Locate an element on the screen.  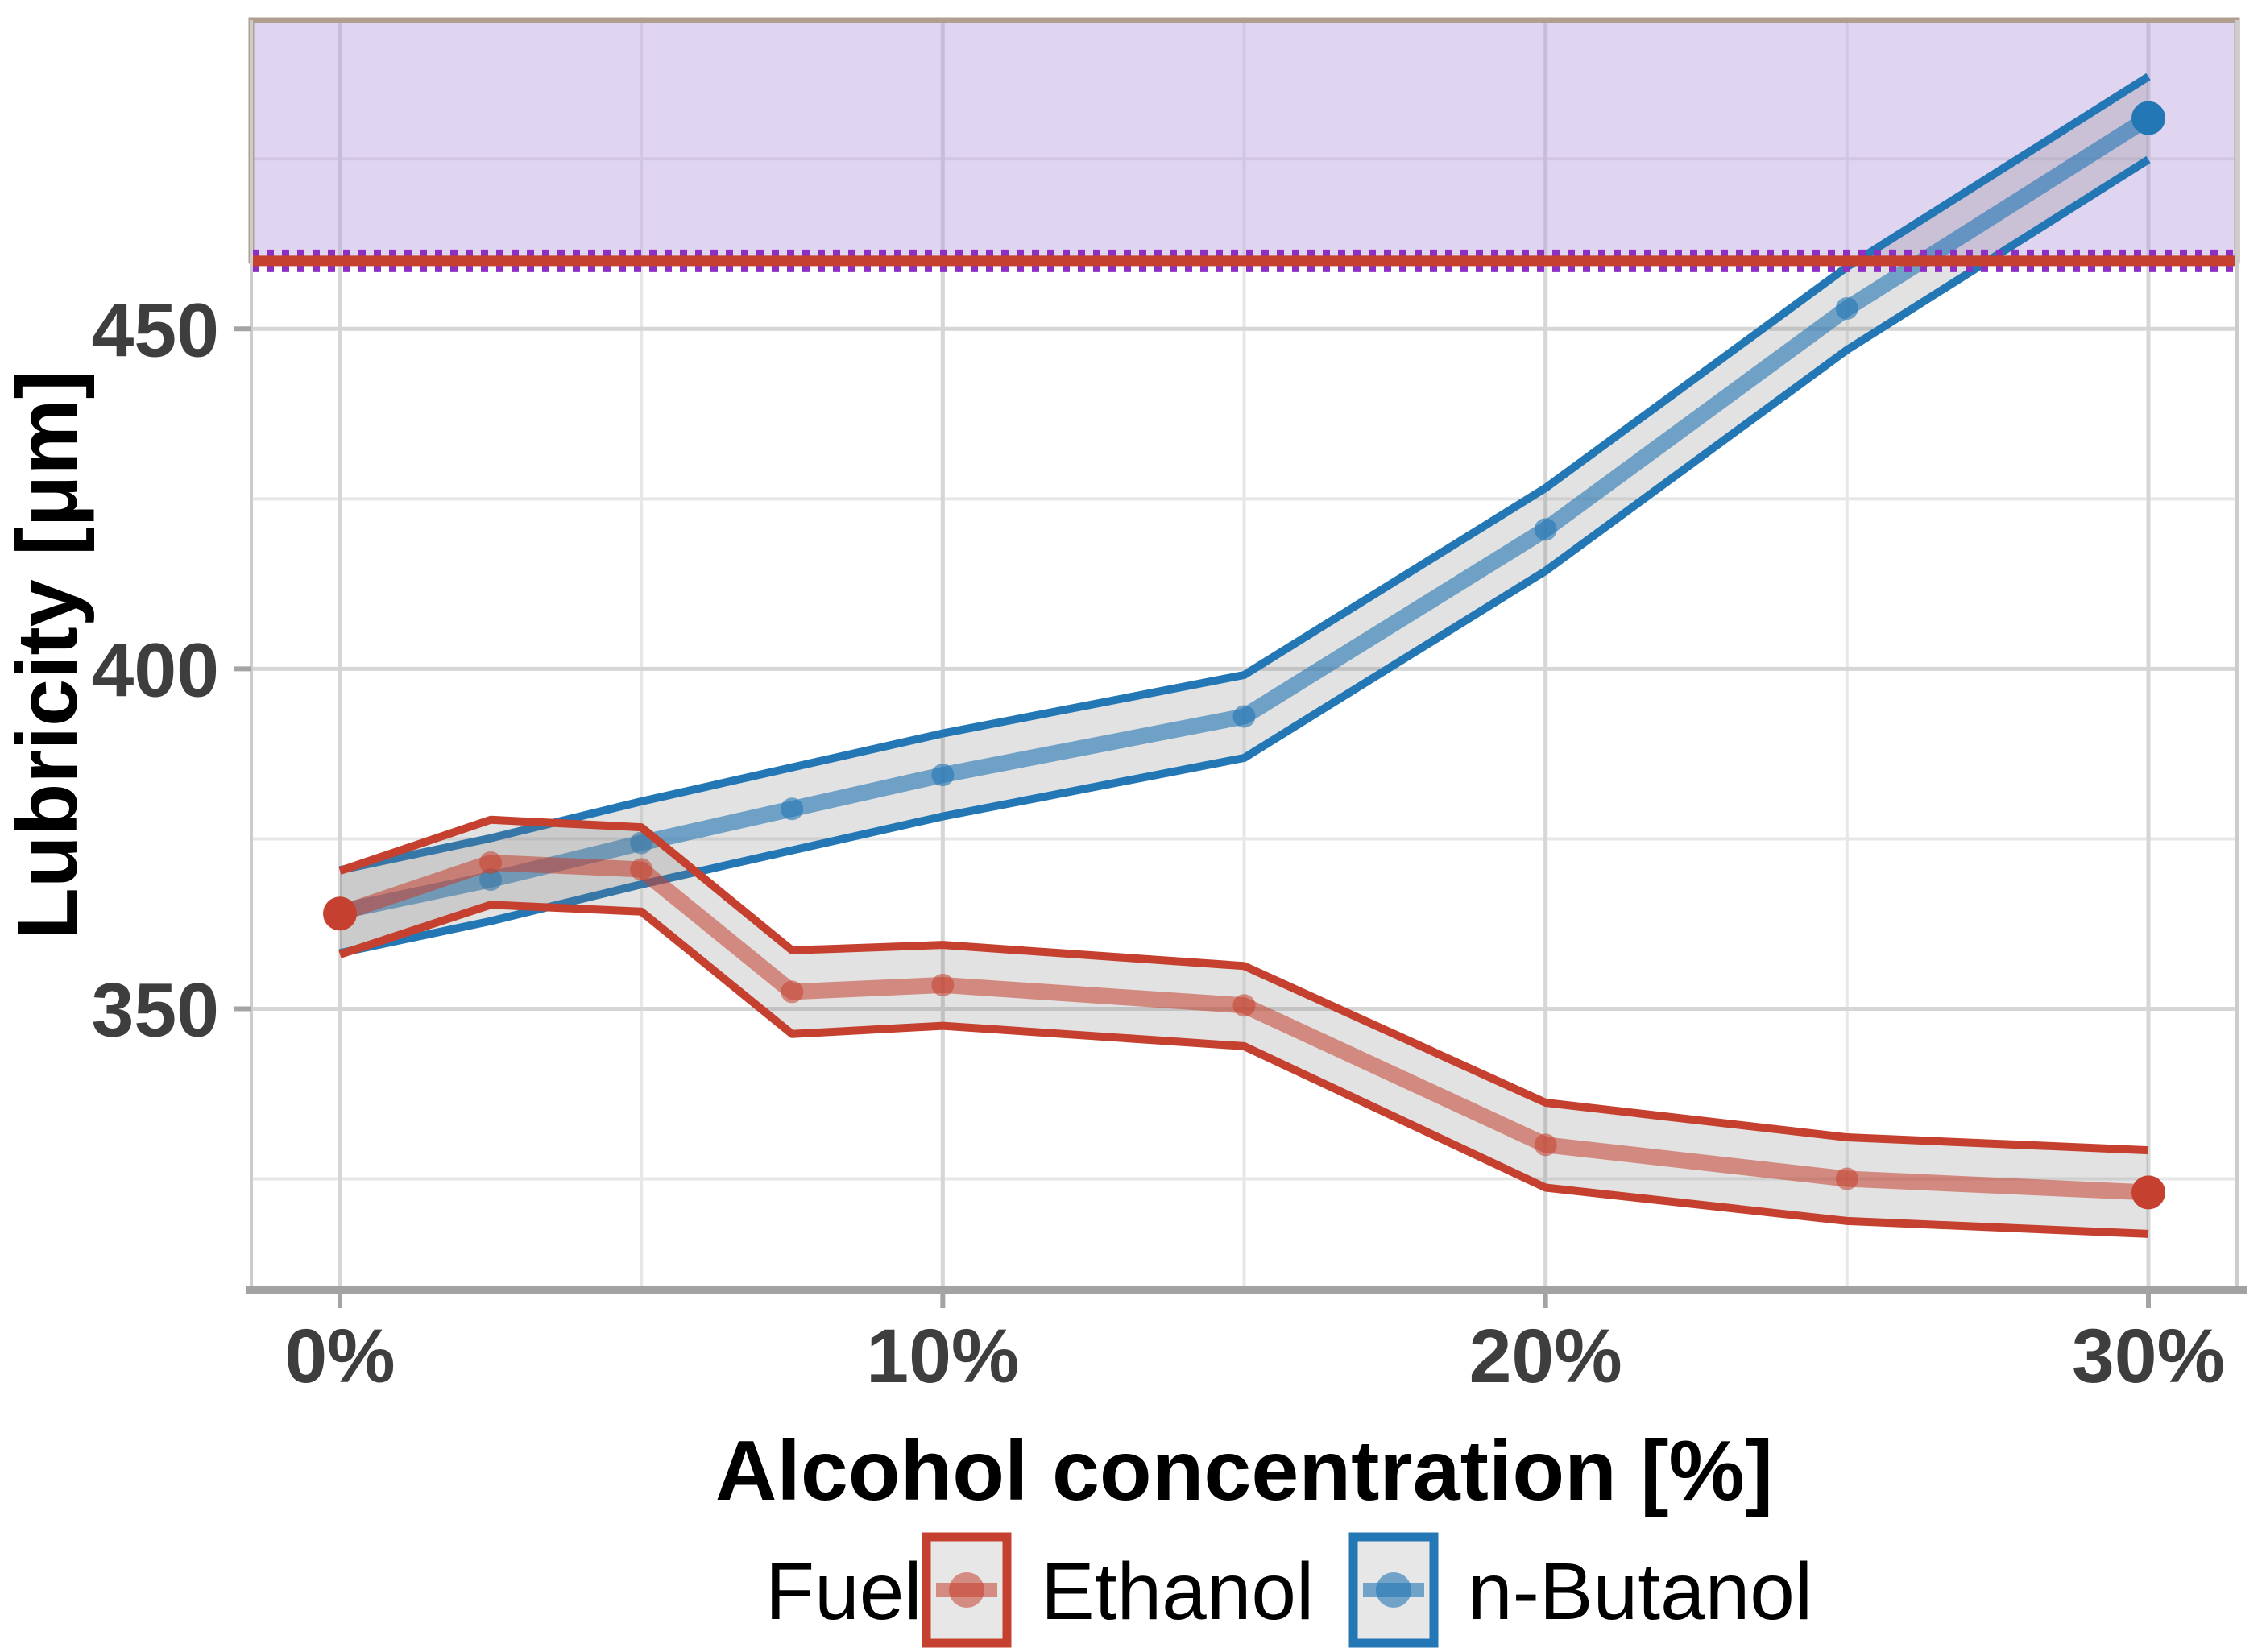
legend-title: Fuel is located at coordinates (843, 1591).